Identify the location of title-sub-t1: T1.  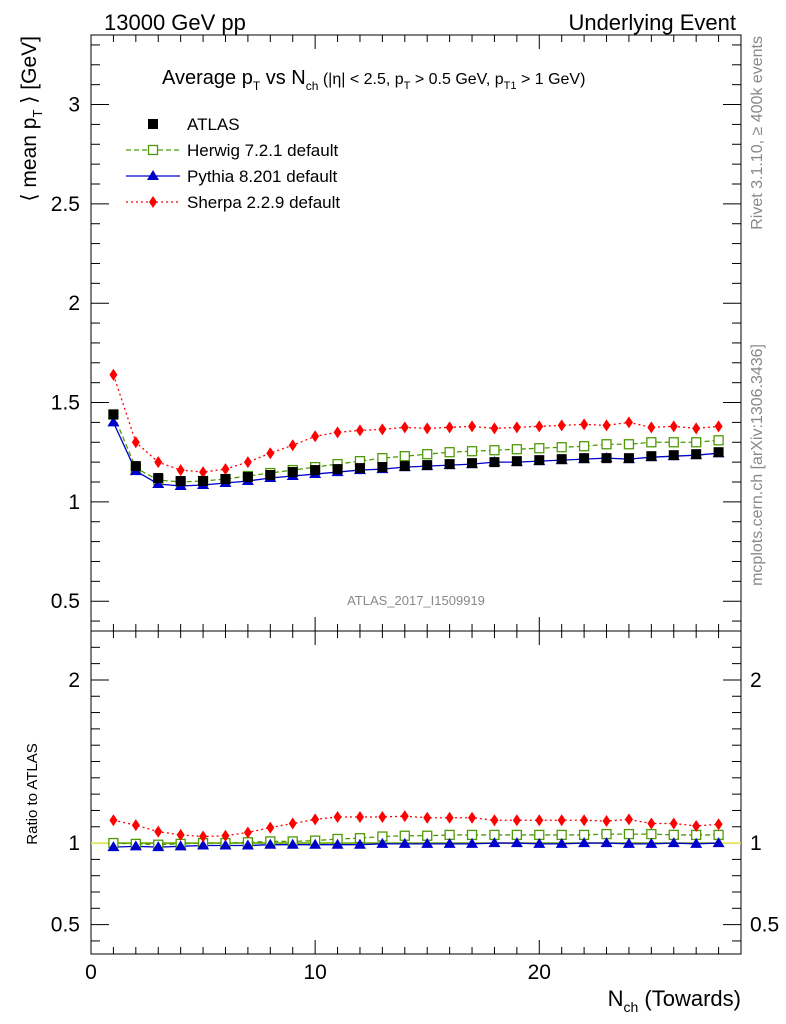
(510, 86).